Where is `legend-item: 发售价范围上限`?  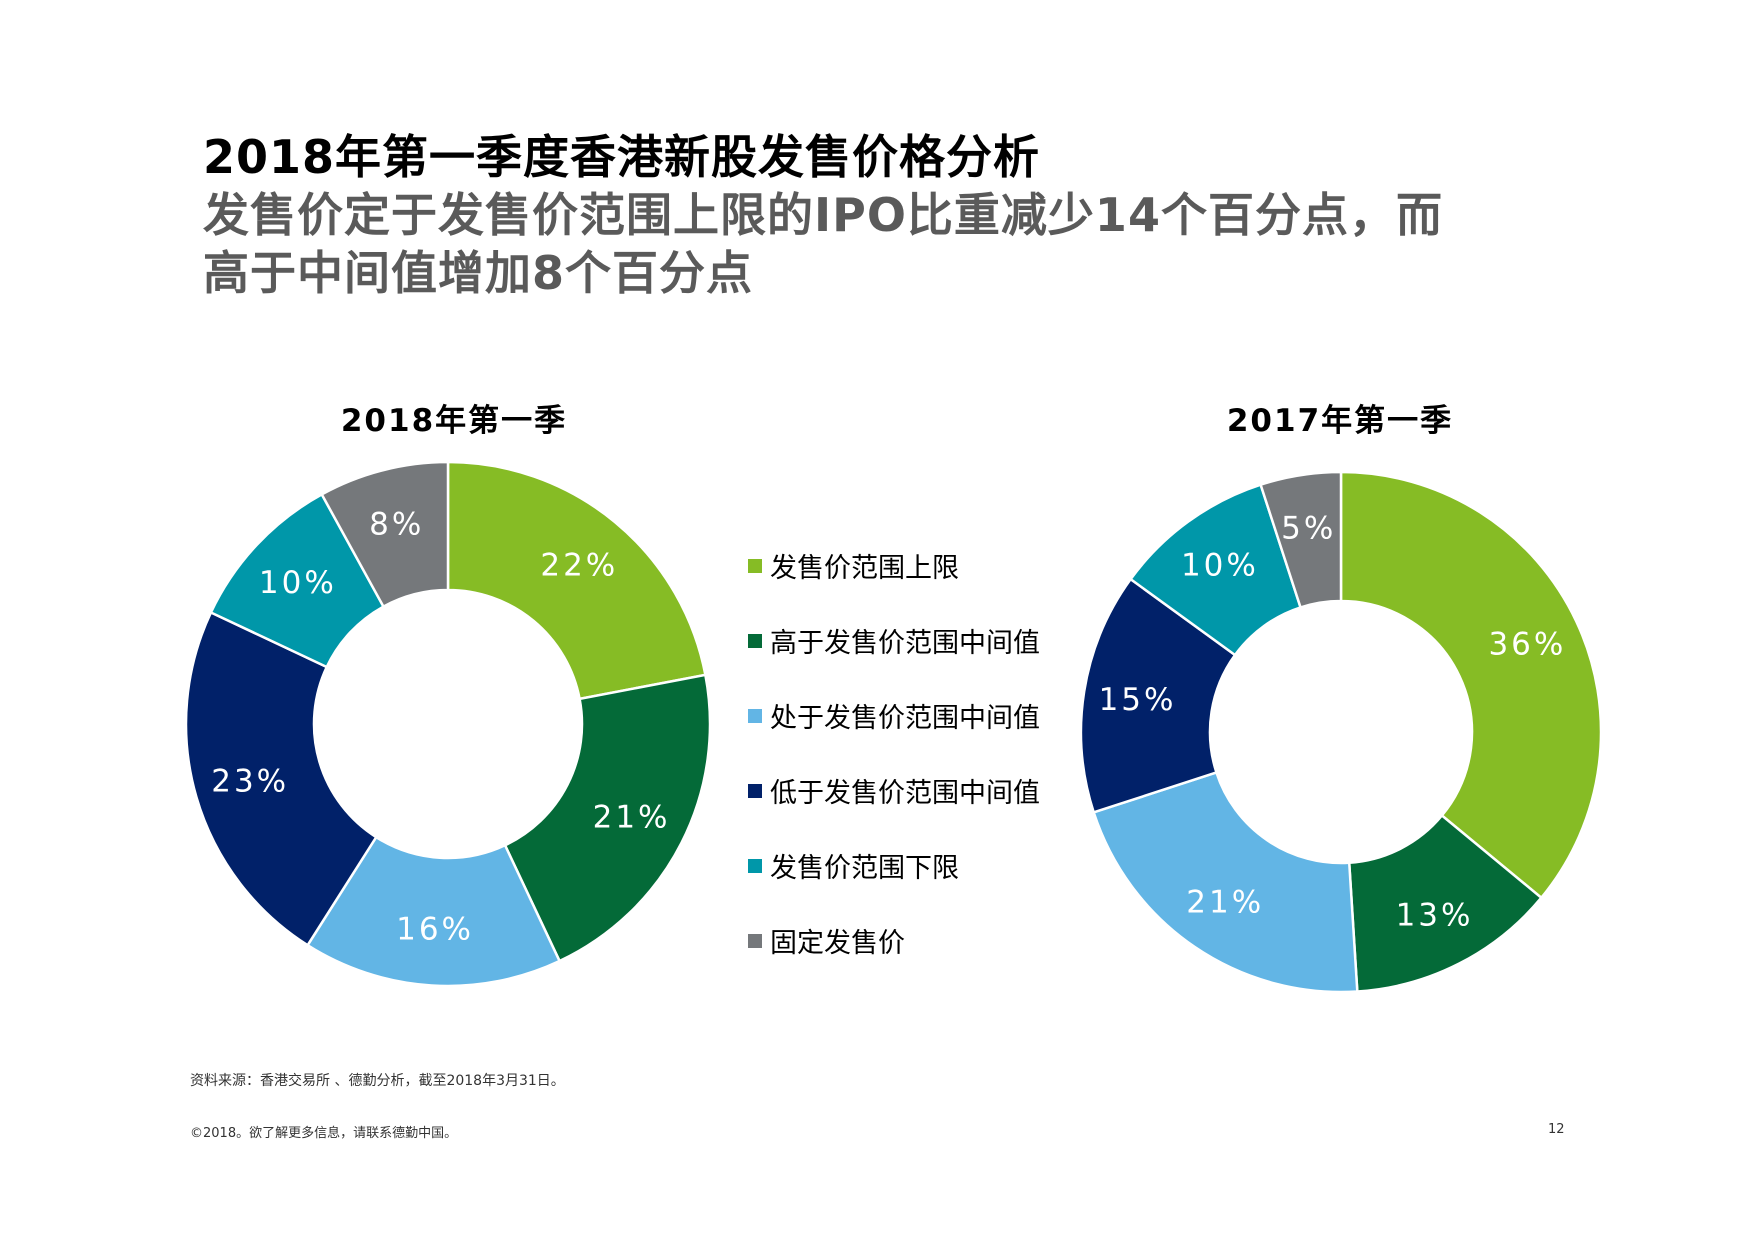
legend-item: 发售价范围上限 is located at coordinates (894, 565).